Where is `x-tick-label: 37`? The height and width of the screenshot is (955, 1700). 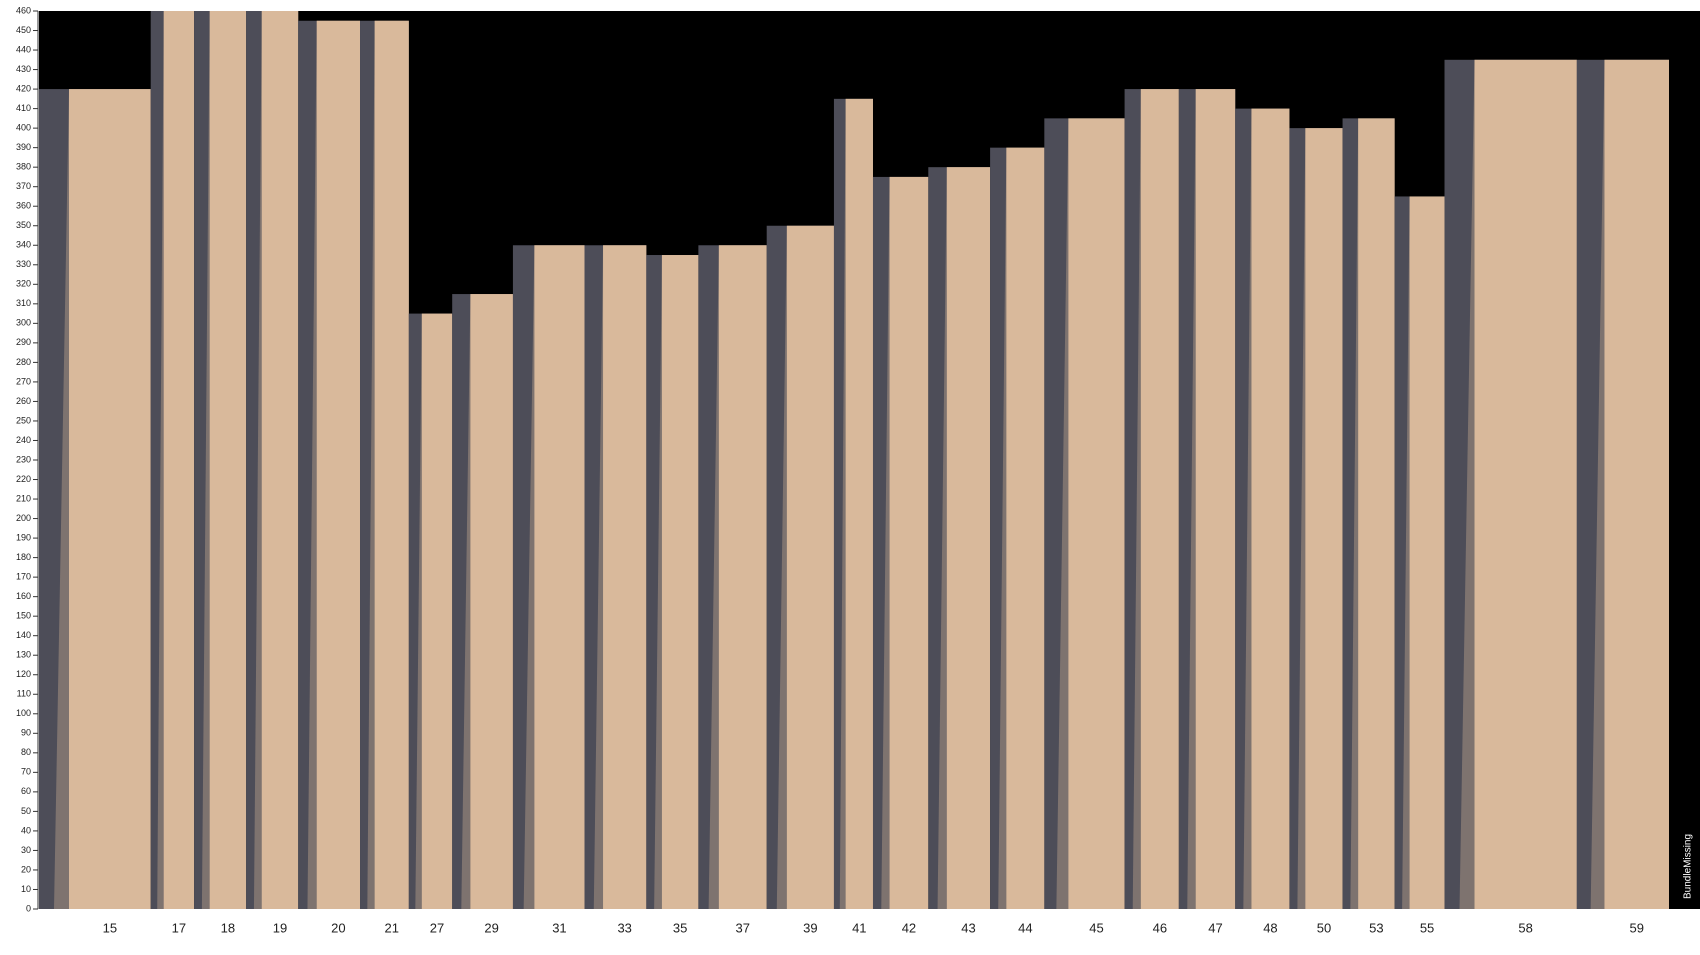 x-tick-label: 37 is located at coordinates (743, 927).